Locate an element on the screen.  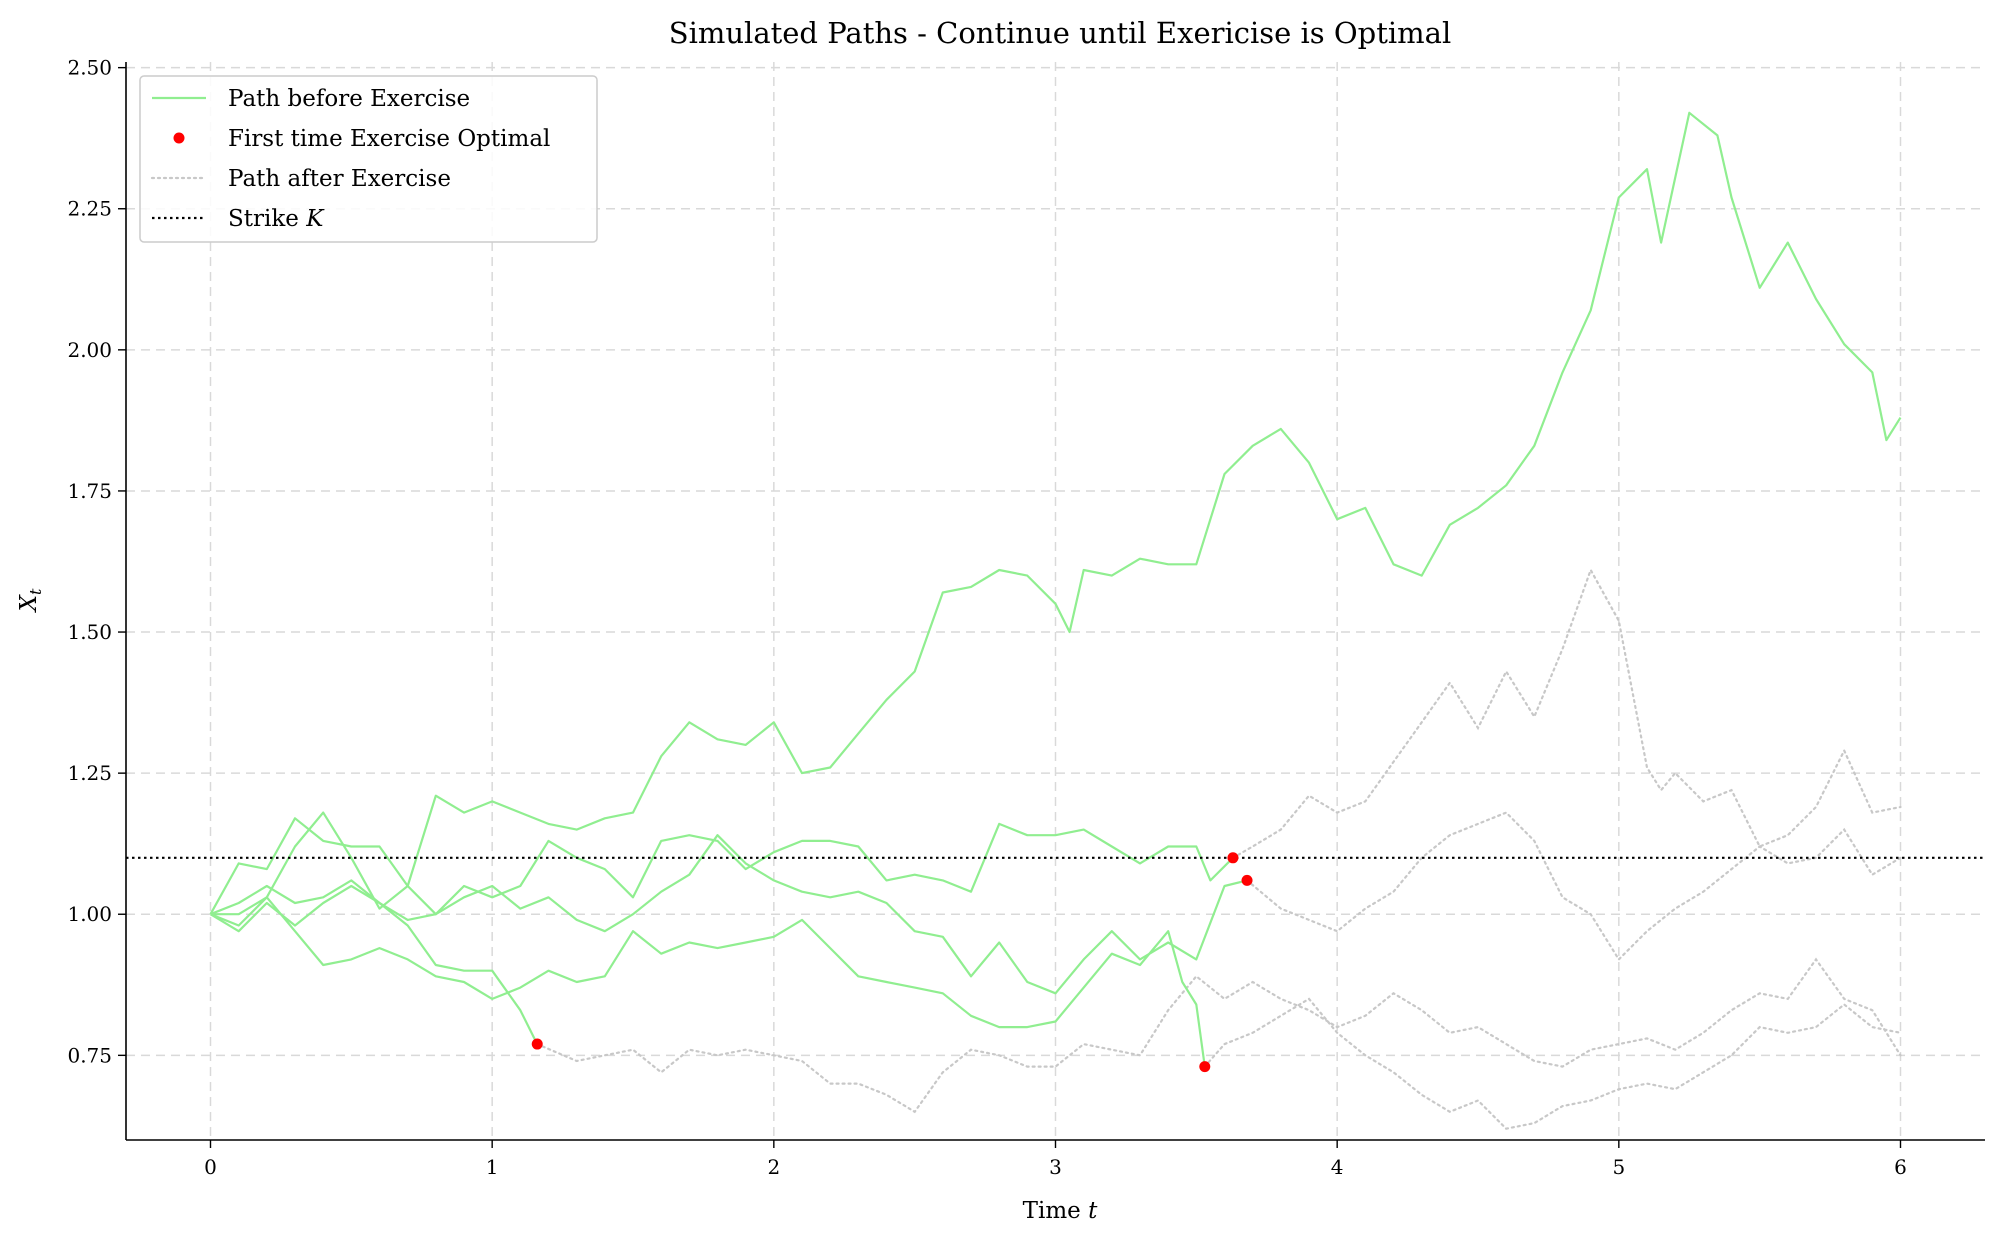
y-tick-label-1: 1.00 is located at coordinates (89, 914).